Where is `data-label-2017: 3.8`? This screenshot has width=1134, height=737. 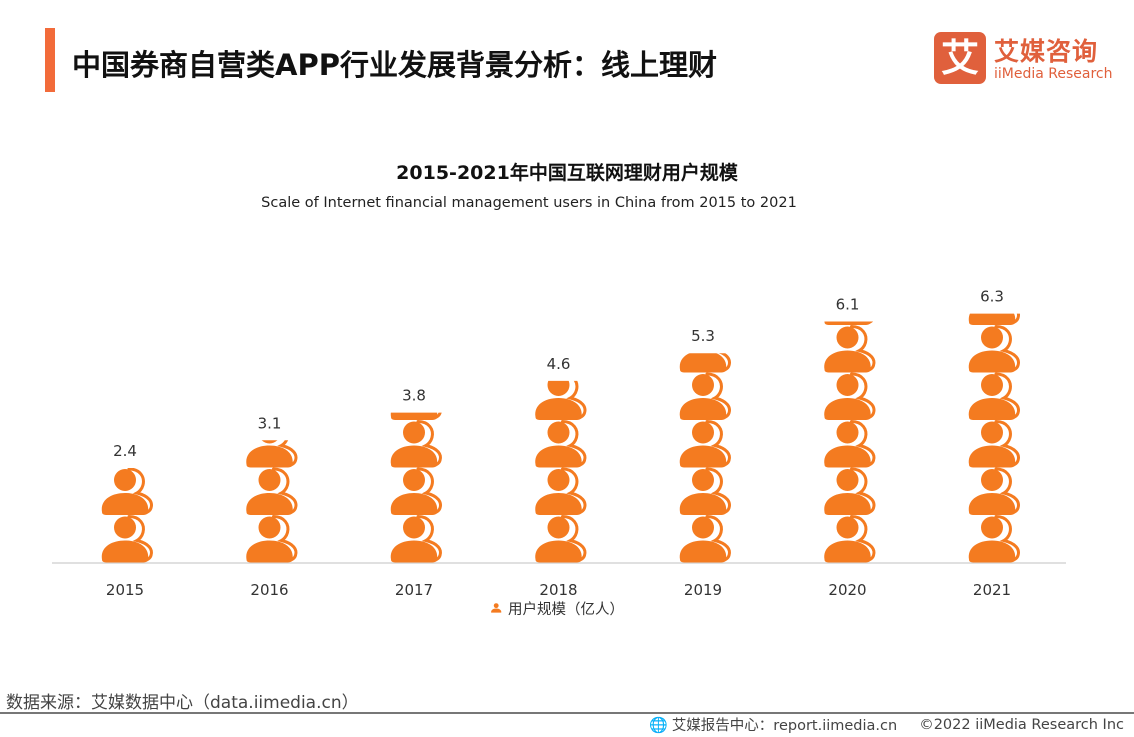
data-label-2017: 3.8 is located at coordinates (414, 396).